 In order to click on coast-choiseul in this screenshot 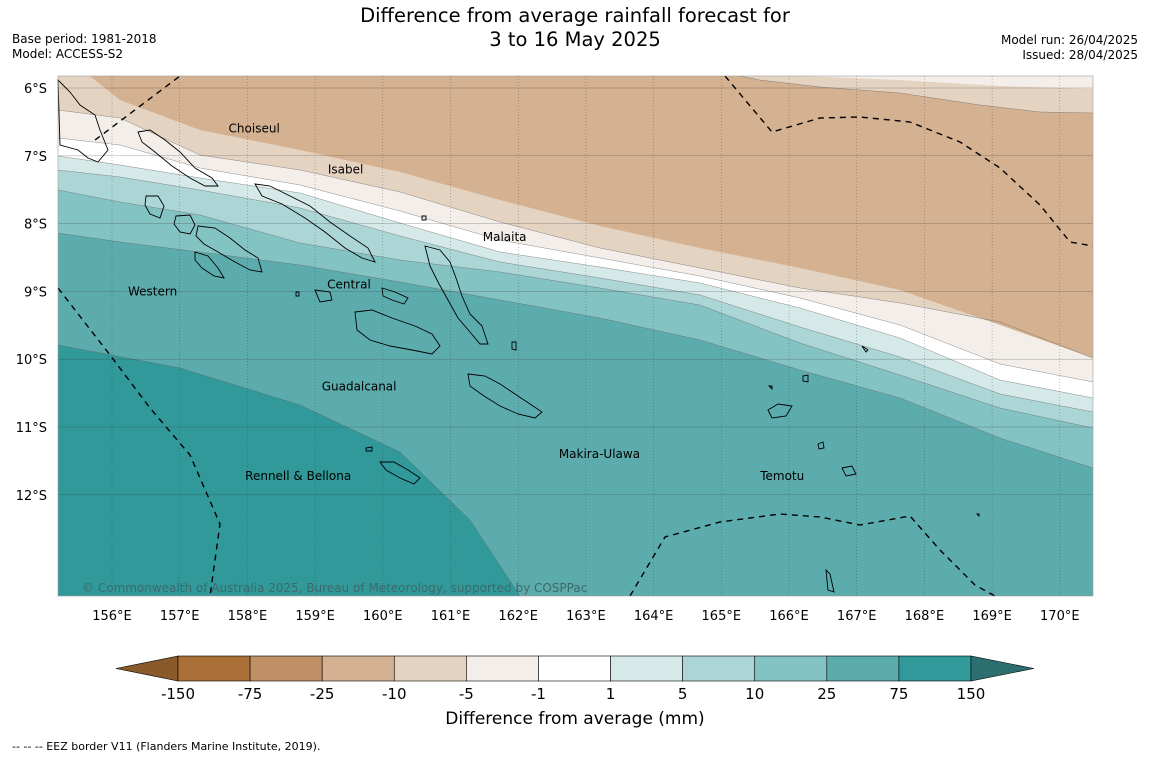, I will do `click(178, 158)`.